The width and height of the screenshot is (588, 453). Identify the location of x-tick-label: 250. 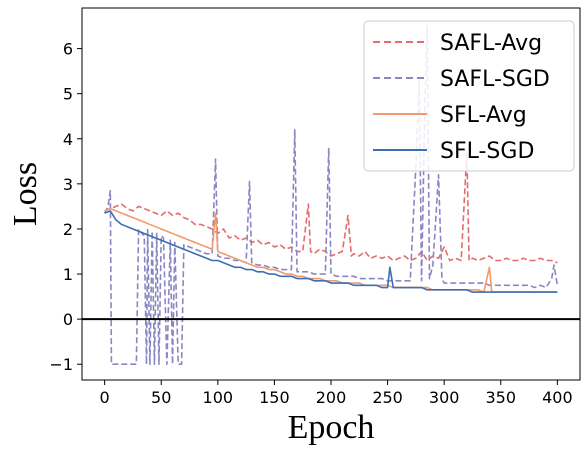
(387, 397).